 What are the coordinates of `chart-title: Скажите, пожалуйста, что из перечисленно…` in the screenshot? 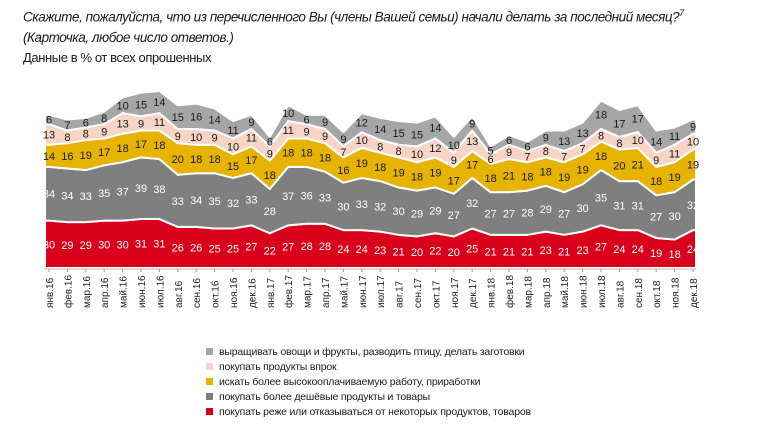 It's located at (353, 25).